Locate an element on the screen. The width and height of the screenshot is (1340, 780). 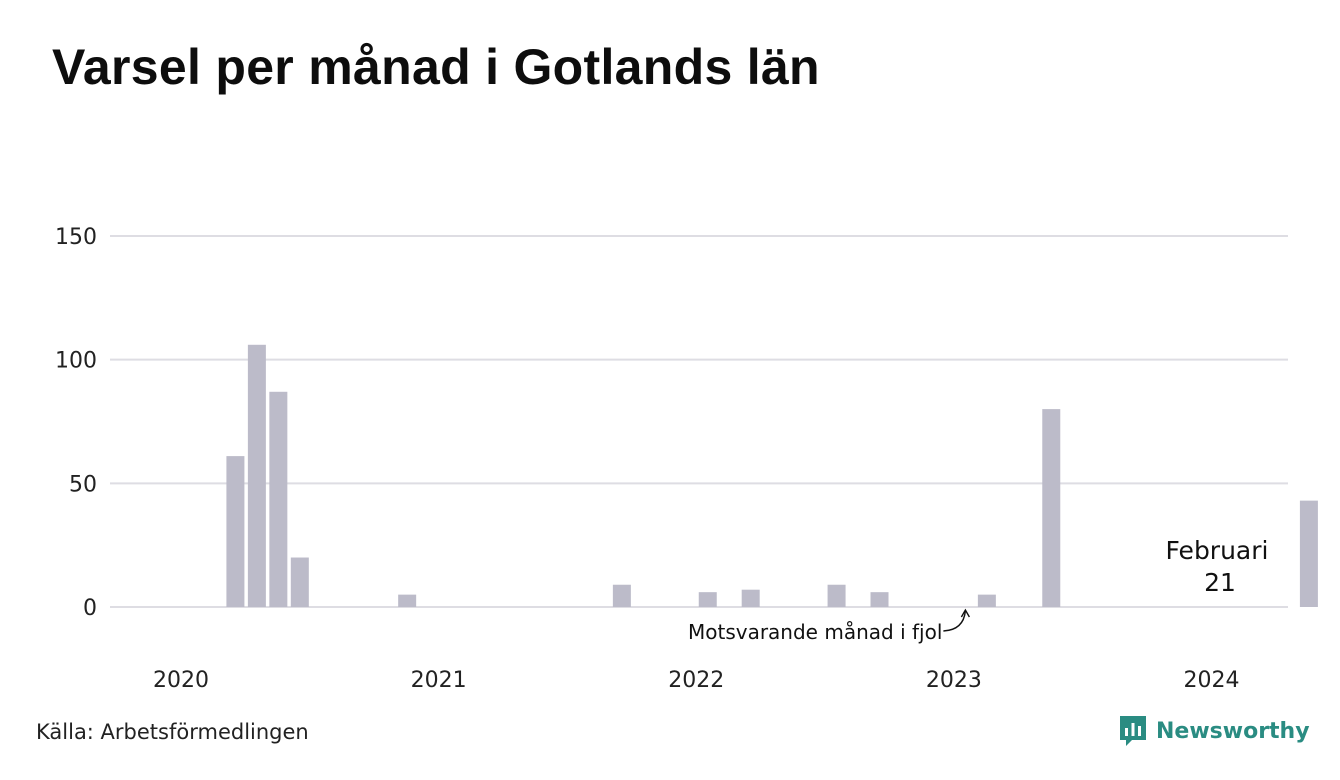
annotation-arrow is located at coordinates (955, 621).